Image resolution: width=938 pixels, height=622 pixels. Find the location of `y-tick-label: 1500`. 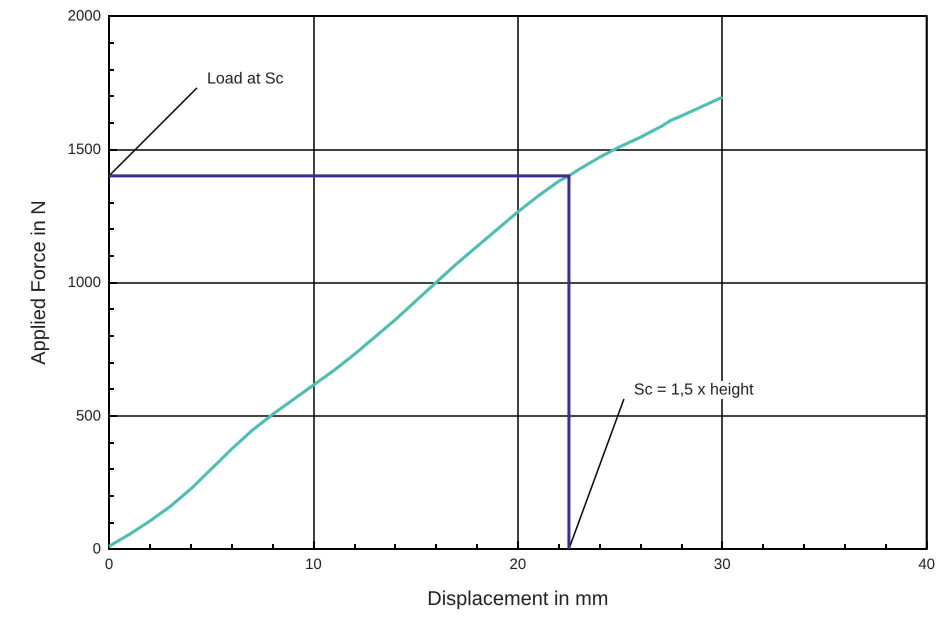

y-tick-label: 1500 is located at coordinates (84, 149).